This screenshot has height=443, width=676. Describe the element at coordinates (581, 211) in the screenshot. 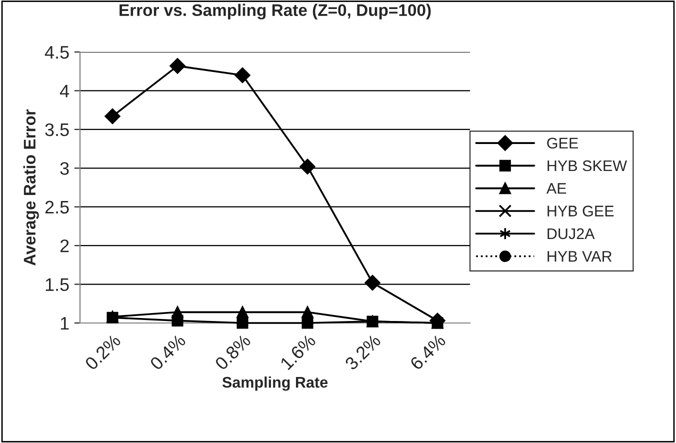

I see `legend-label: HYB GEE` at that location.